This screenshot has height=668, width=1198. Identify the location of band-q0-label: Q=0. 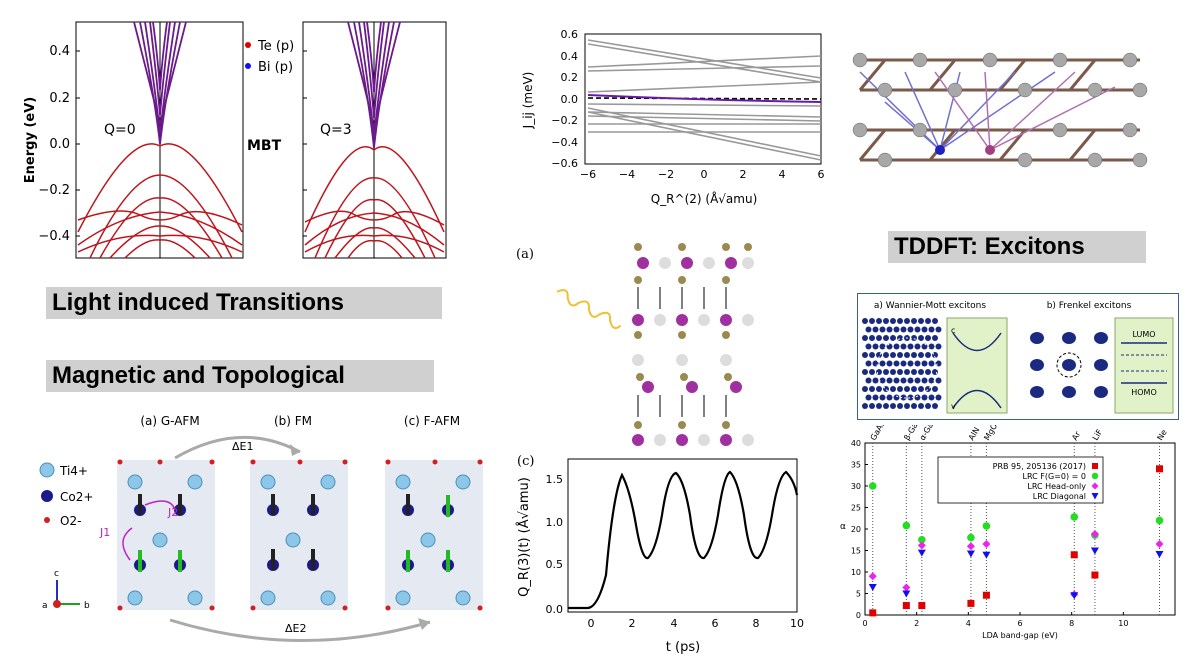
(120, 130).